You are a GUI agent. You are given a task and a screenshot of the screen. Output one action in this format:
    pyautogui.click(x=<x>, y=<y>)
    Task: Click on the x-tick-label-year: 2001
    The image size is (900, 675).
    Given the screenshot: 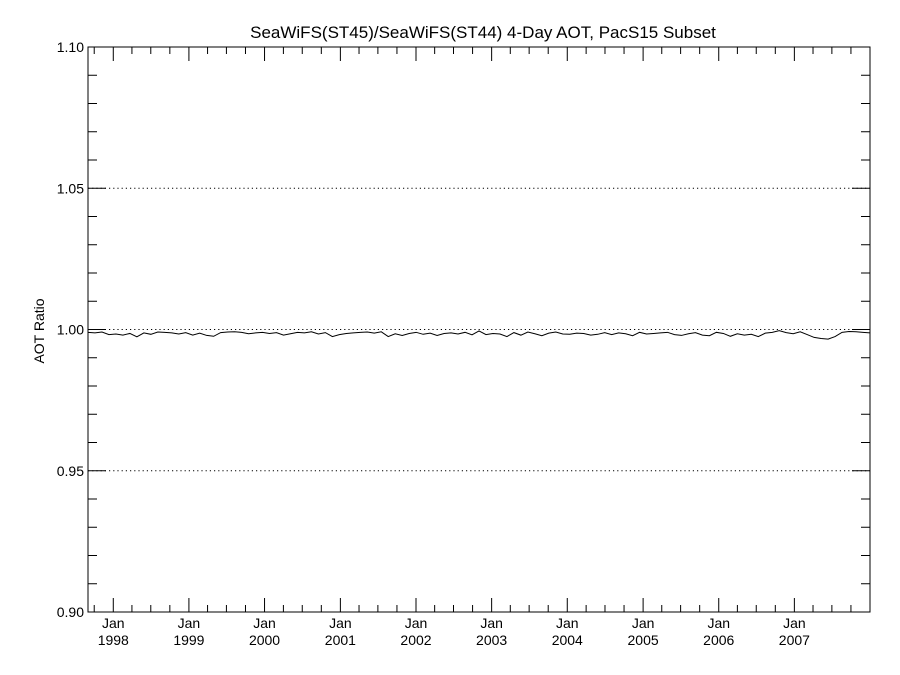 What is the action you would take?
    pyautogui.click(x=340, y=640)
    